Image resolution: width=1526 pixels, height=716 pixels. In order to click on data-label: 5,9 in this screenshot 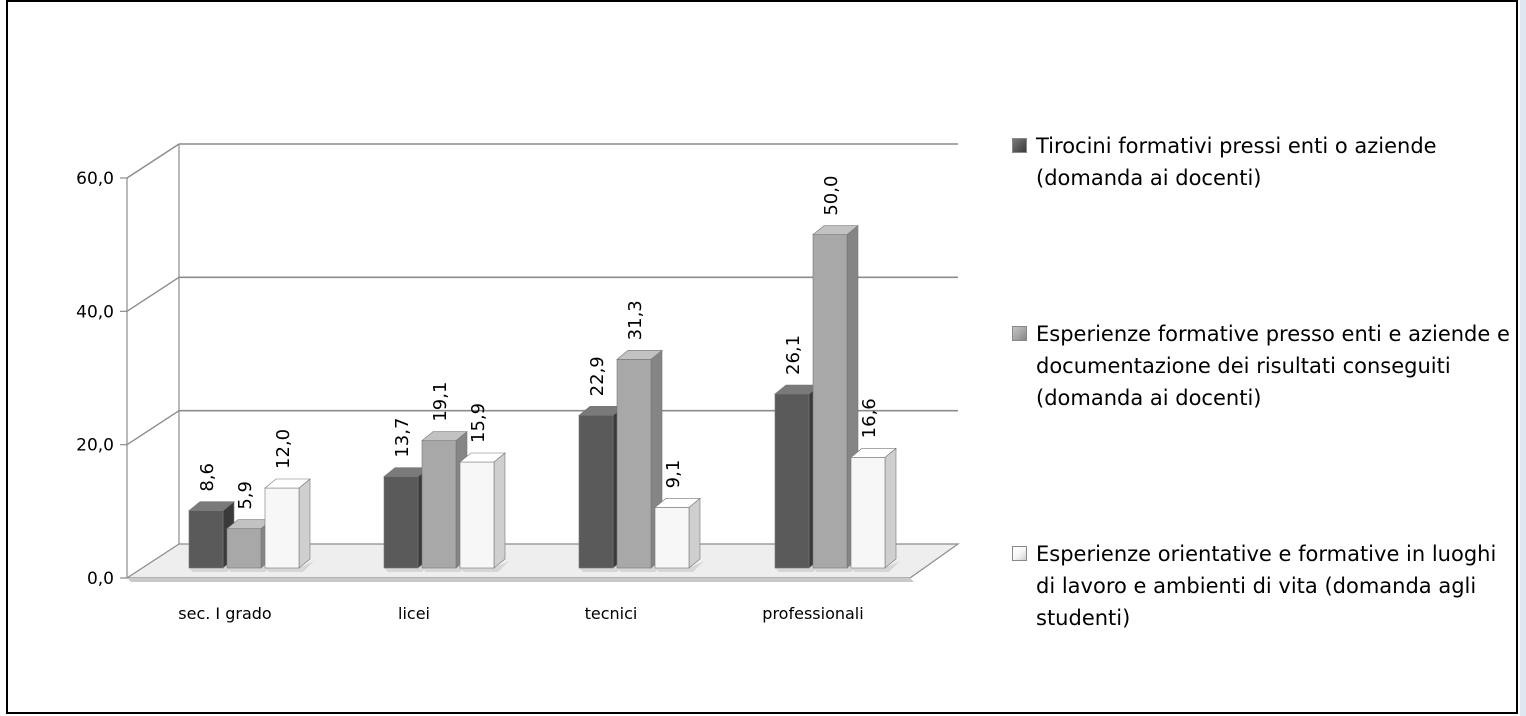, I will do `click(245, 495)`.